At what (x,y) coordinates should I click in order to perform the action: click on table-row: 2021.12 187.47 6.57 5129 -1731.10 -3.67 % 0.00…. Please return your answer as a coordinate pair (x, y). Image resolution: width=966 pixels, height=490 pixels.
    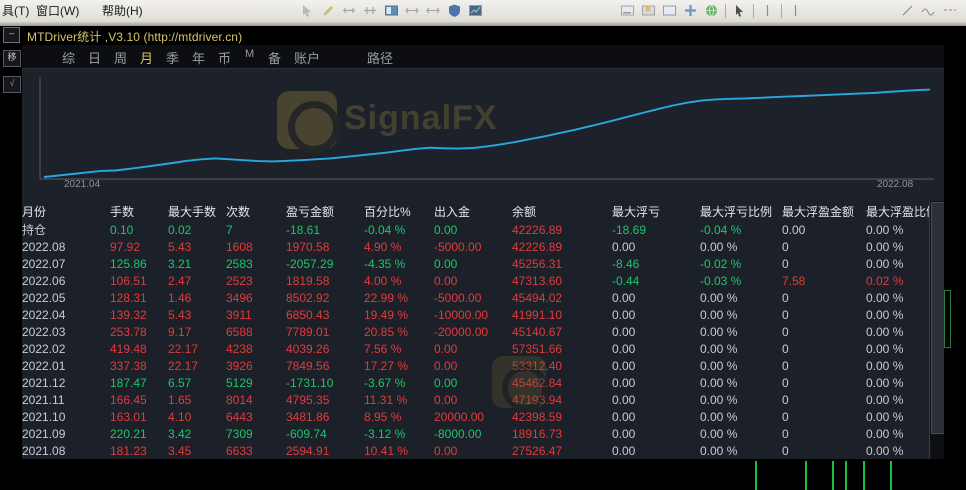
    Looking at the image, I should click on (483, 383).